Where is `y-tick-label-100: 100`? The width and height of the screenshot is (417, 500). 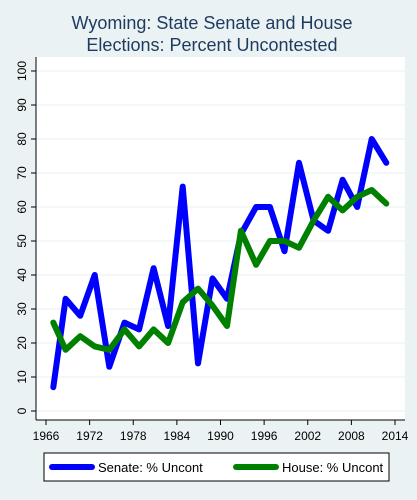 y-tick-label-100: 100 is located at coordinates (22, 71).